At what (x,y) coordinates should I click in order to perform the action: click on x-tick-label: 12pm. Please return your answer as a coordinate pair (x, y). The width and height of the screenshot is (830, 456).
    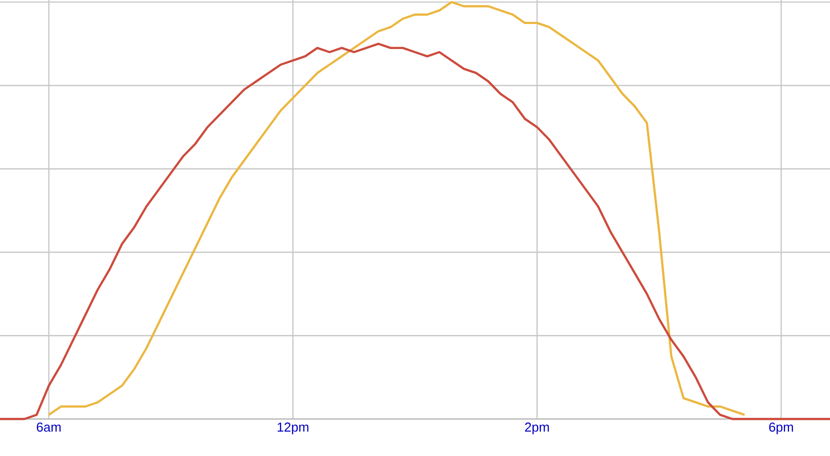
    Looking at the image, I should click on (293, 428).